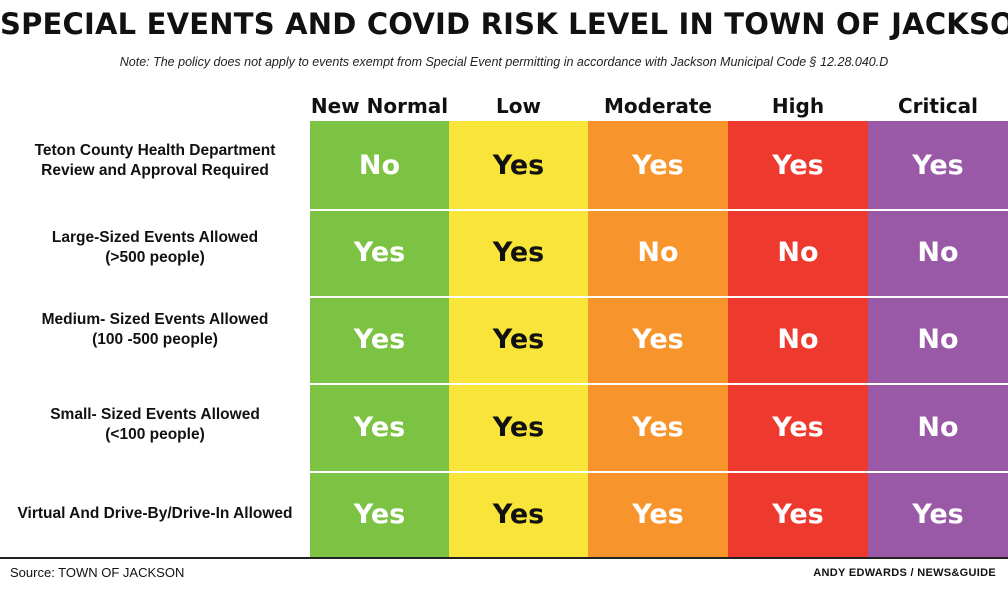  What do you see at coordinates (155, 339) in the screenshot?
I see `row-label-line: (100 -500 people)` at bounding box center [155, 339].